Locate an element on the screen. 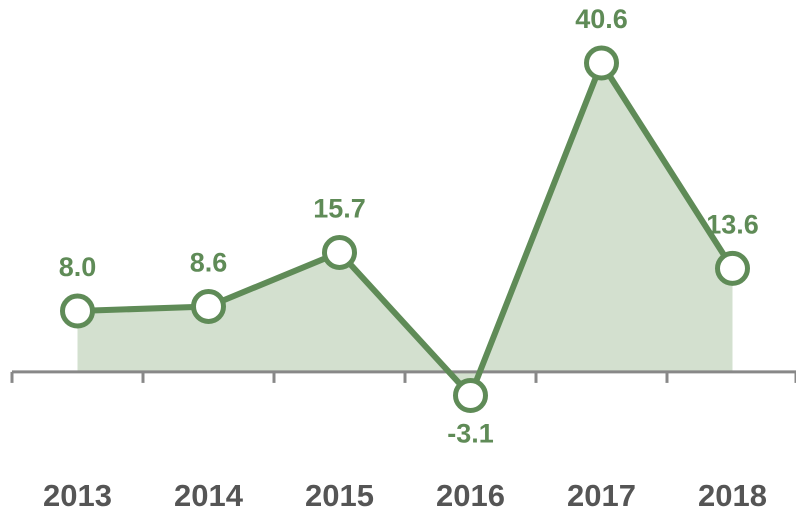 This screenshot has width=796, height=517. value-label: 8.6 is located at coordinates (209, 263).